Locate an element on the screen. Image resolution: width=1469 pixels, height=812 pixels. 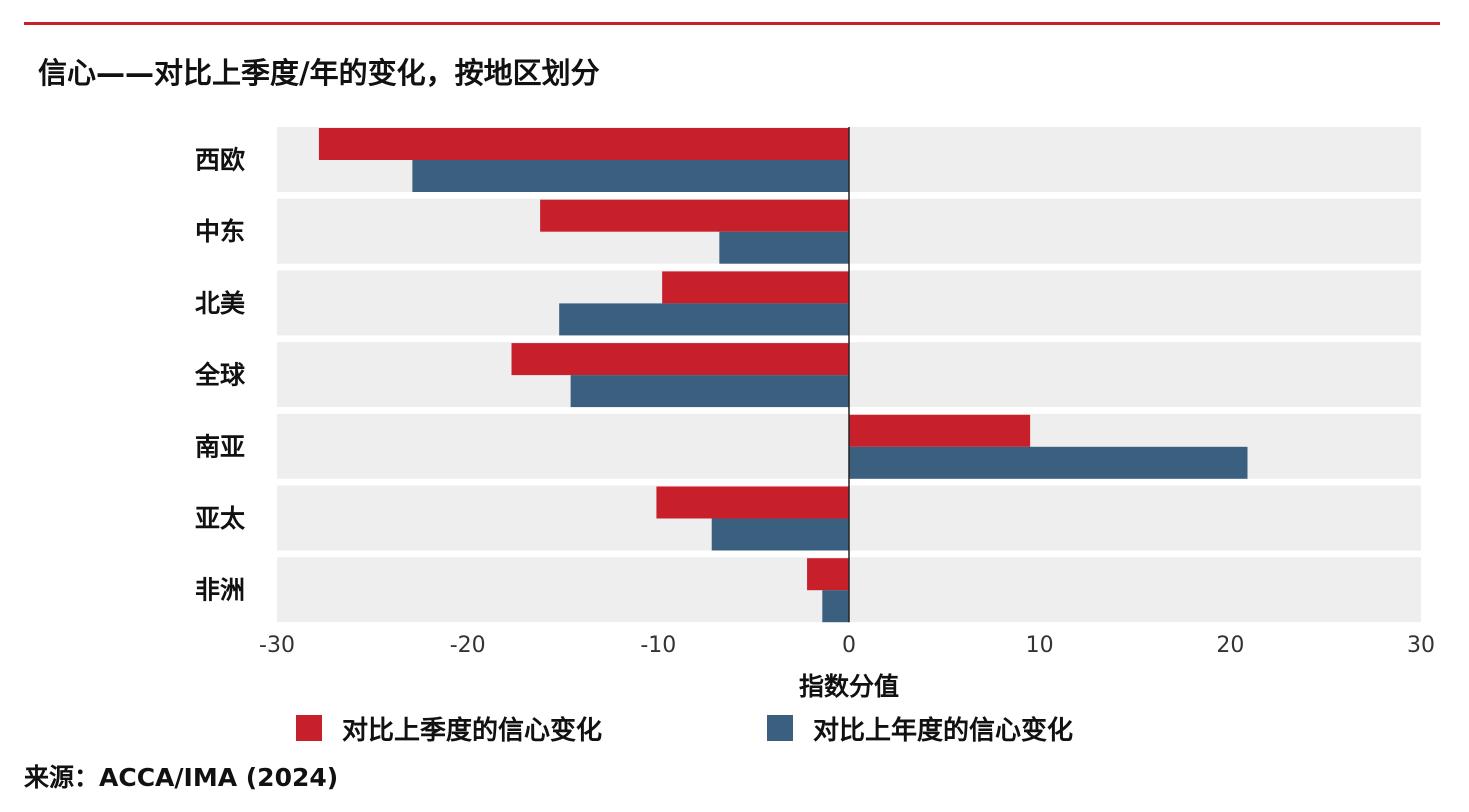
category-label: 非洲 is located at coordinates (220, 590).